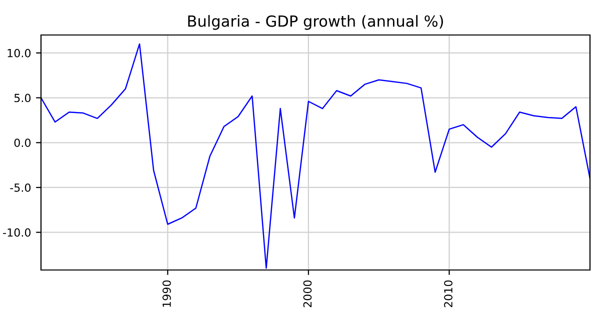 The height and width of the screenshot is (315, 600). I want to click on y-tick-label: 0.0, so click(22, 143).